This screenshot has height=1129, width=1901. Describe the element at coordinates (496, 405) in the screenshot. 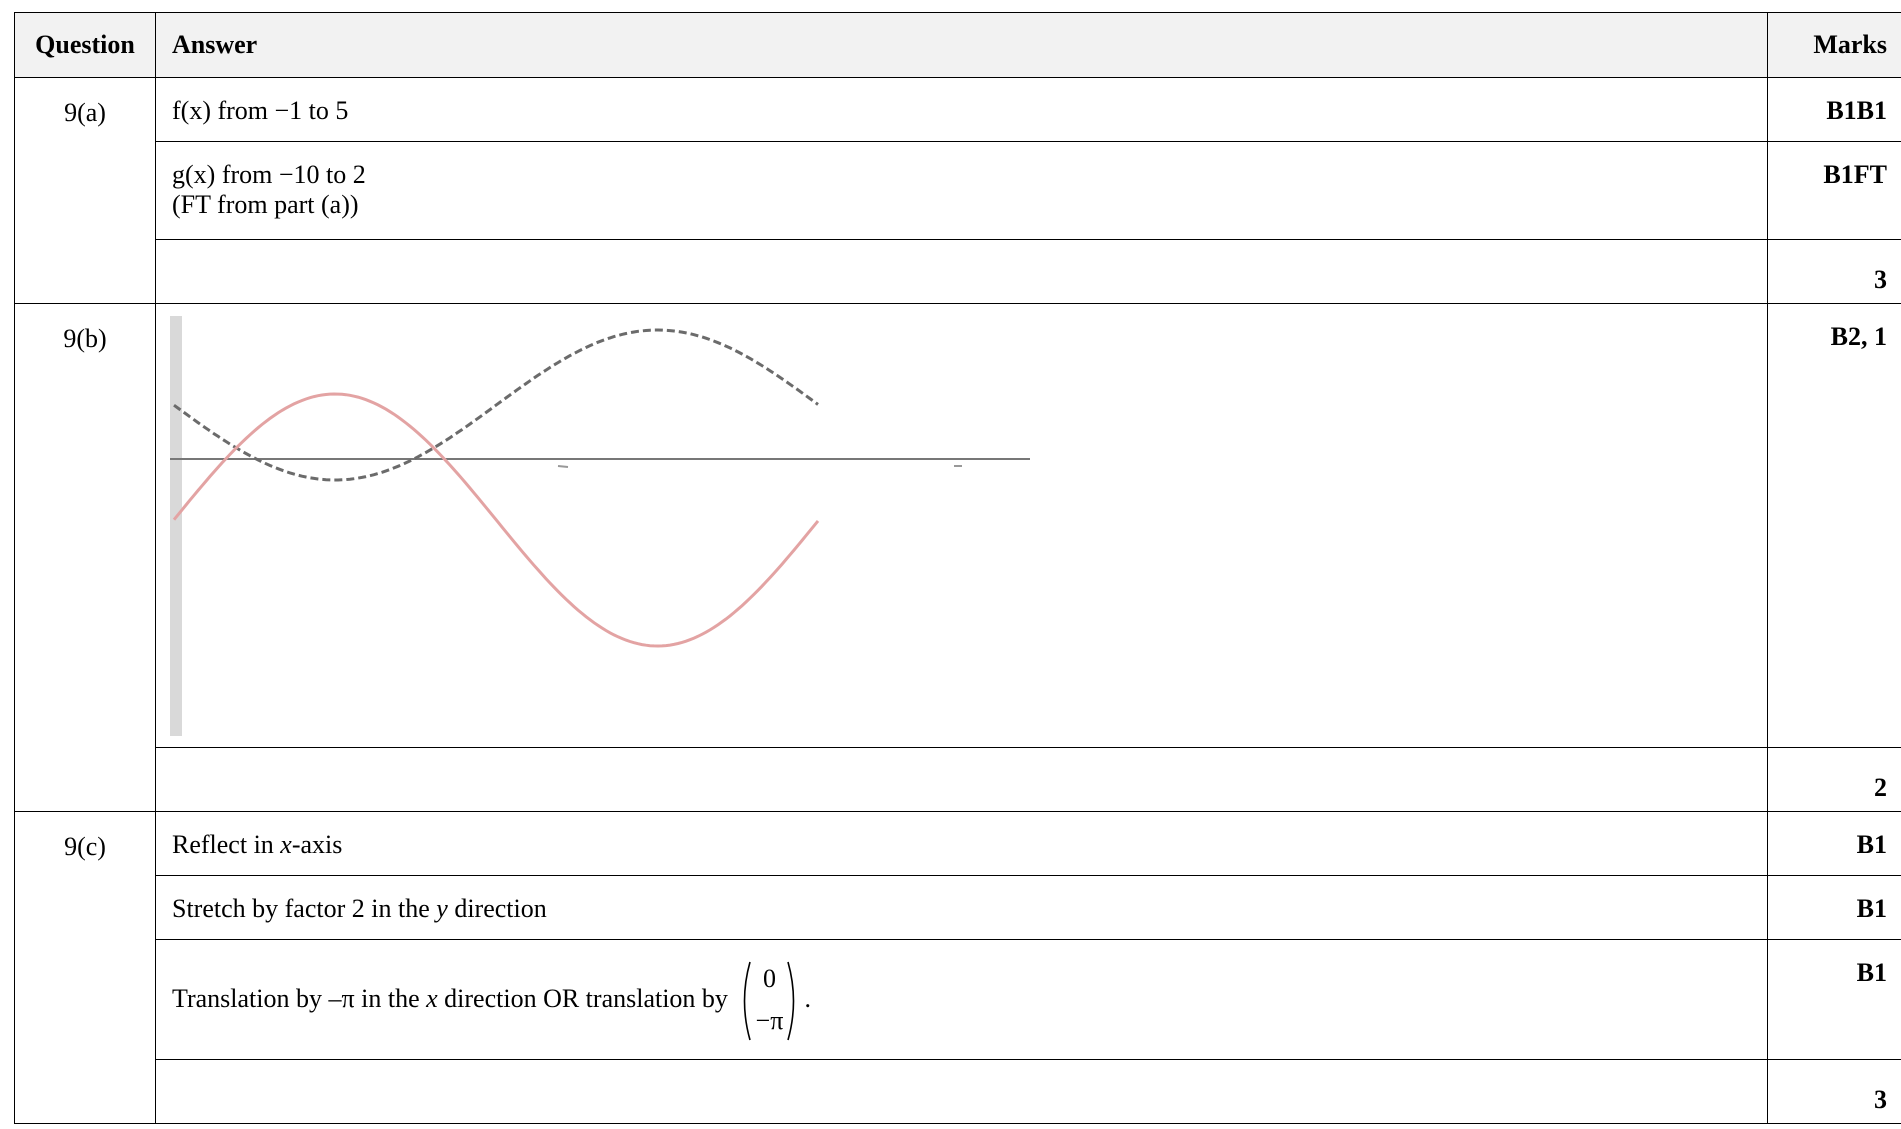

I see `graph-curve-dashed` at that location.